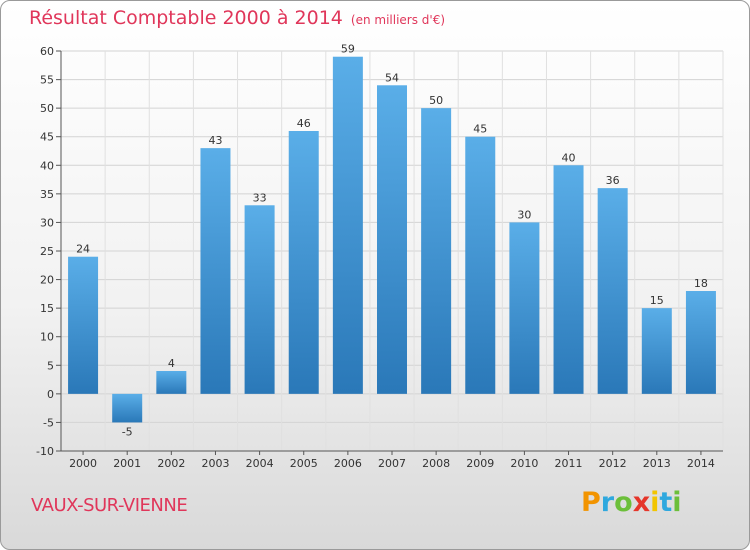  Describe the element at coordinates (47, 108) in the screenshot. I see `y-tick-label: 50` at that location.